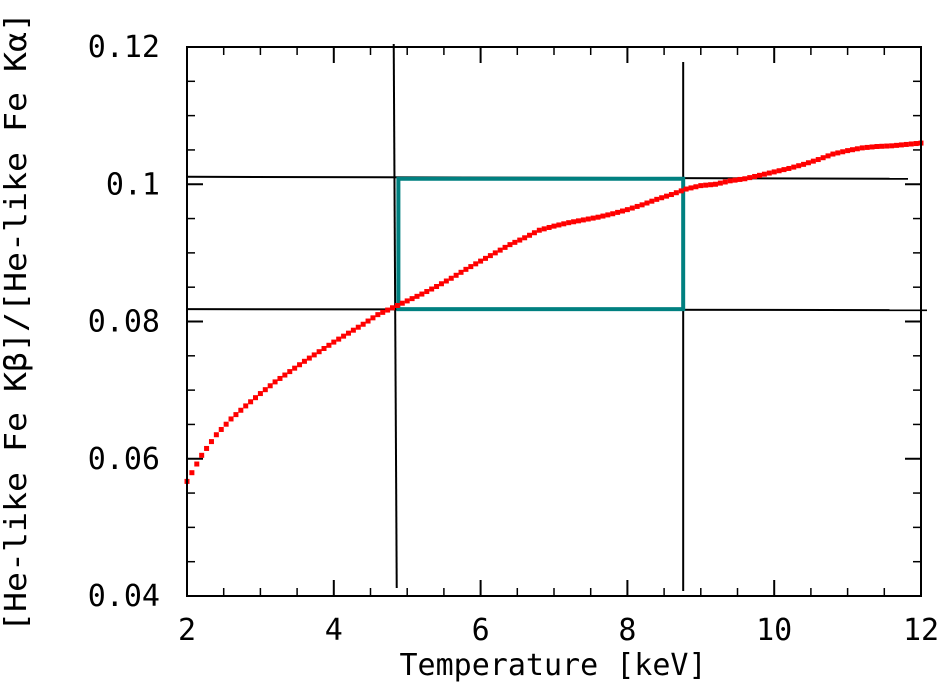  I want to click on y-tick-label: 0.08, so click(124, 322).